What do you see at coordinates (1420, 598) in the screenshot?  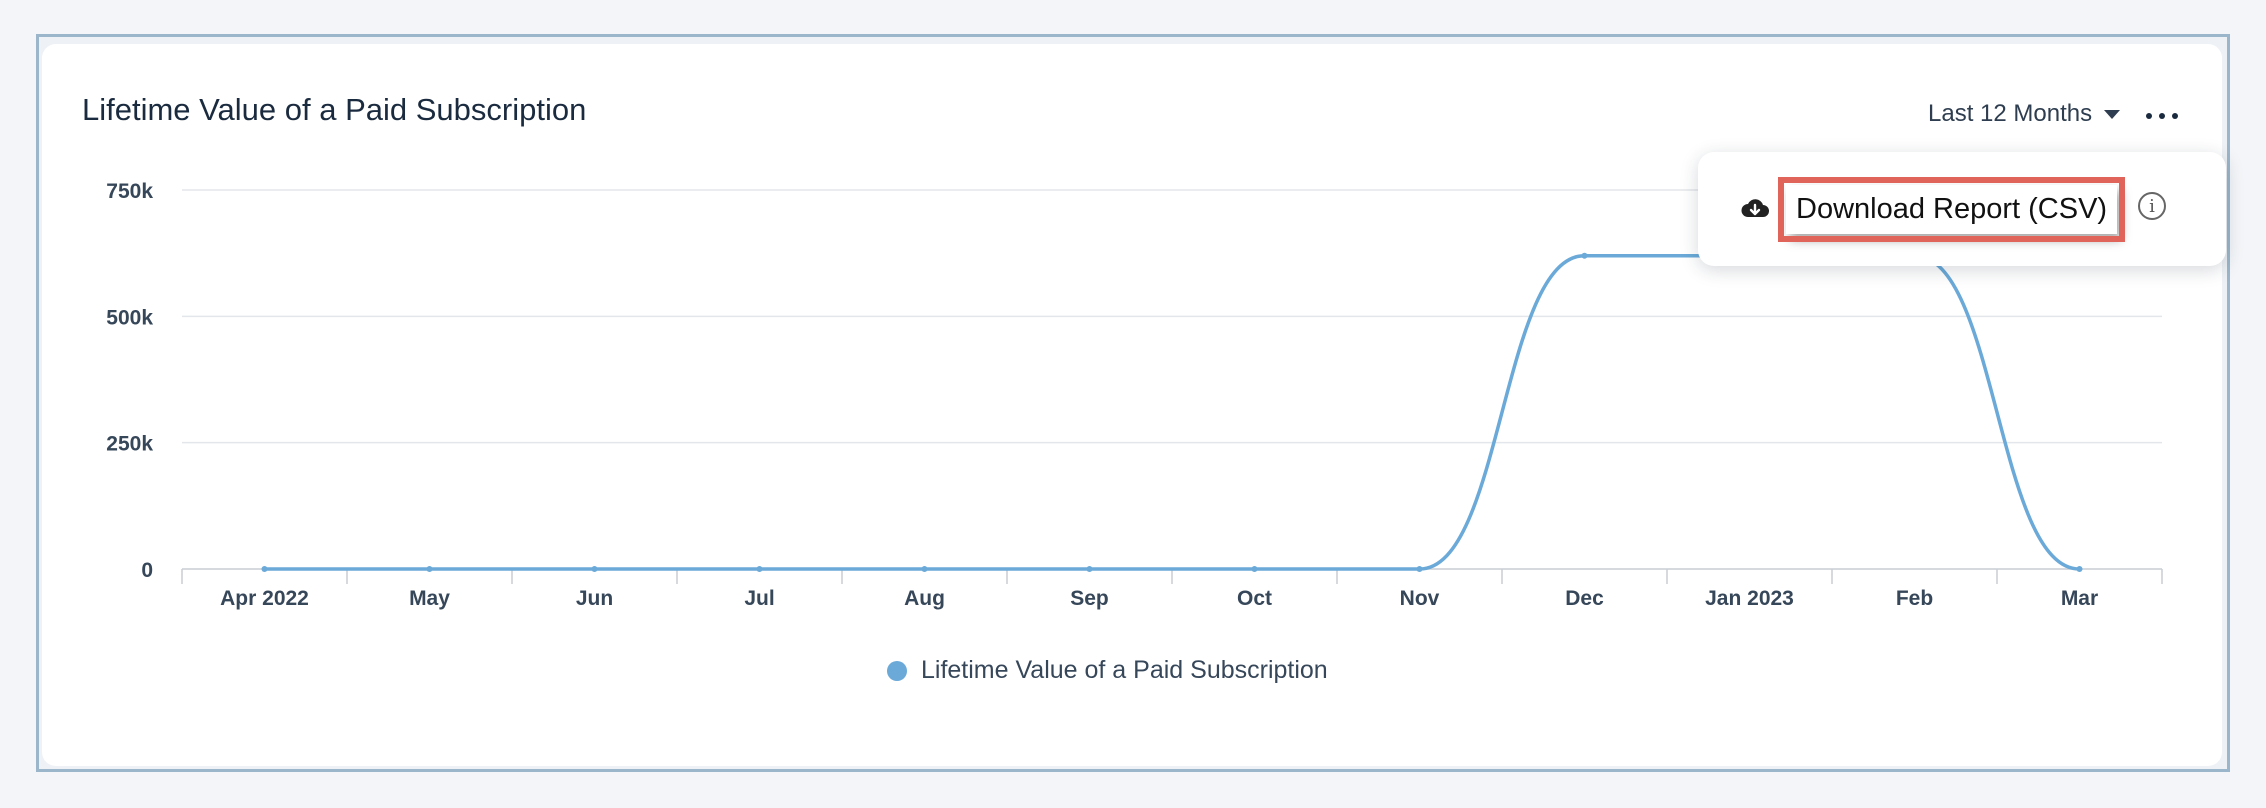 I see `x-tick-label: Nov` at bounding box center [1420, 598].